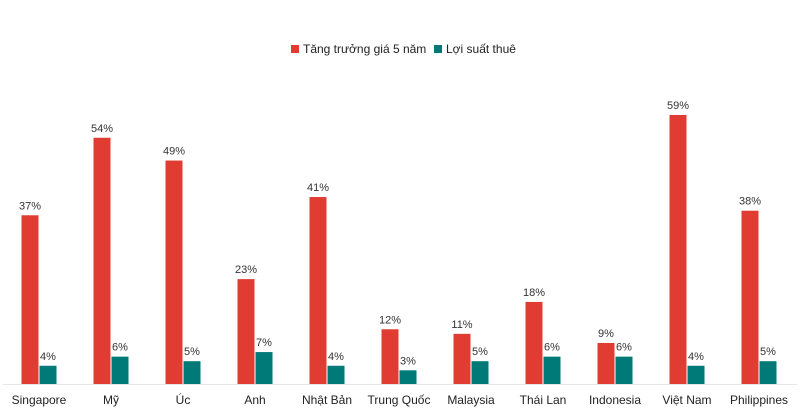 This screenshot has width=810, height=417. I want to click on legend-label-price-growth: Tăng trưởng giá 5 năm, so click(364, 49).